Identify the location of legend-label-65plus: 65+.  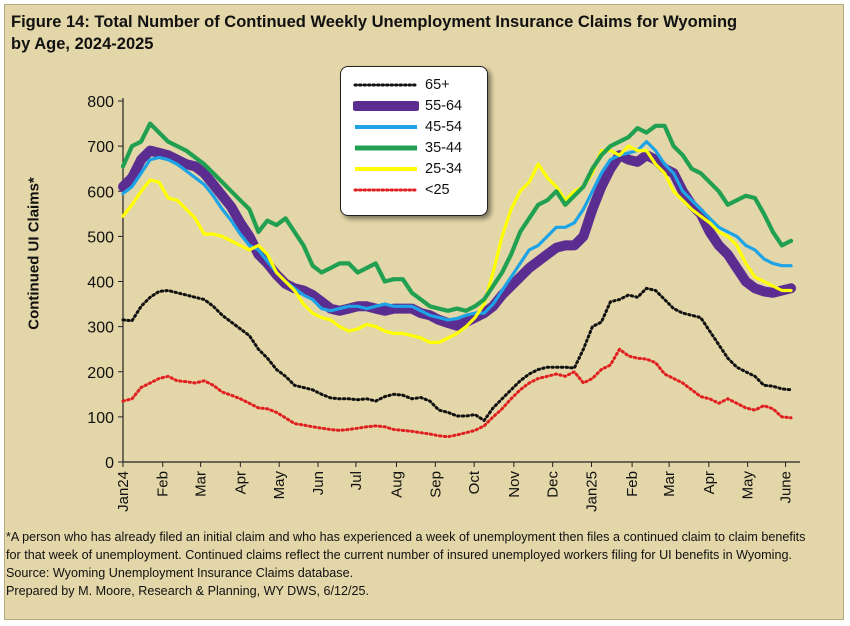
(437, 85).